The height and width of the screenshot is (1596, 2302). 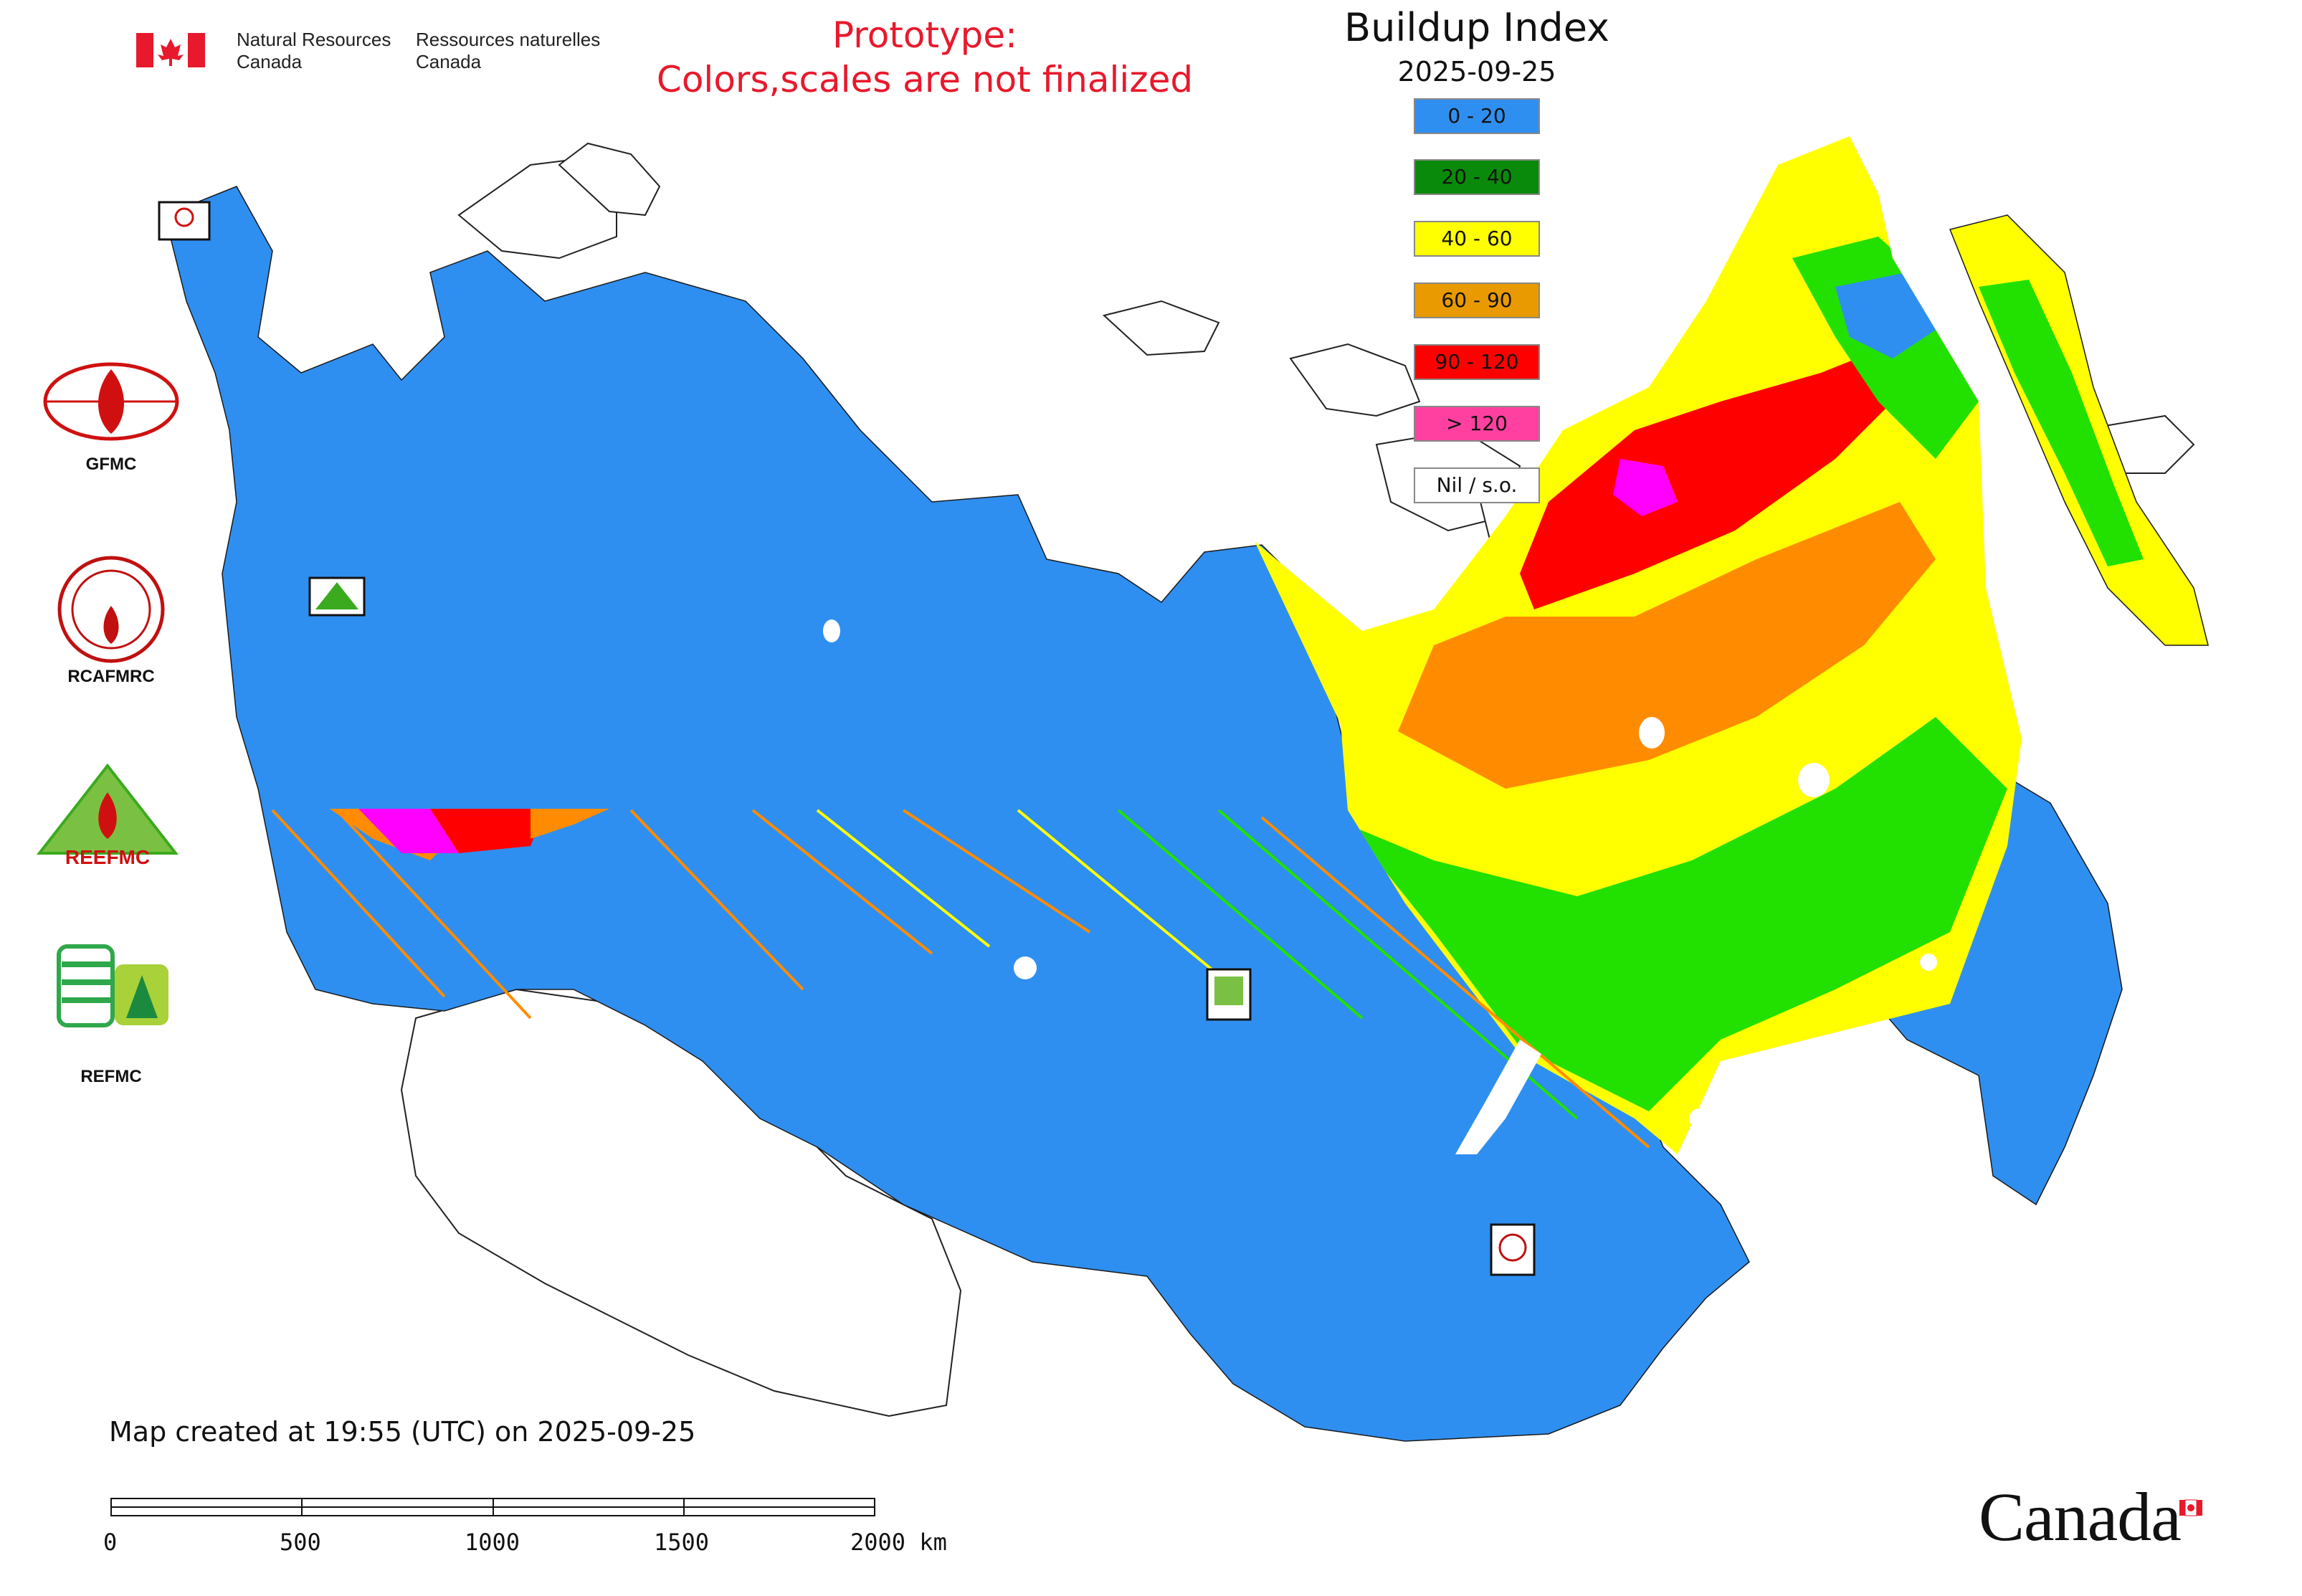 What do you see at coordinates (1477, 116) in the screenshot?
I see `legend-item-0-20: 0 - 20` at bounding box center [1477, 116].